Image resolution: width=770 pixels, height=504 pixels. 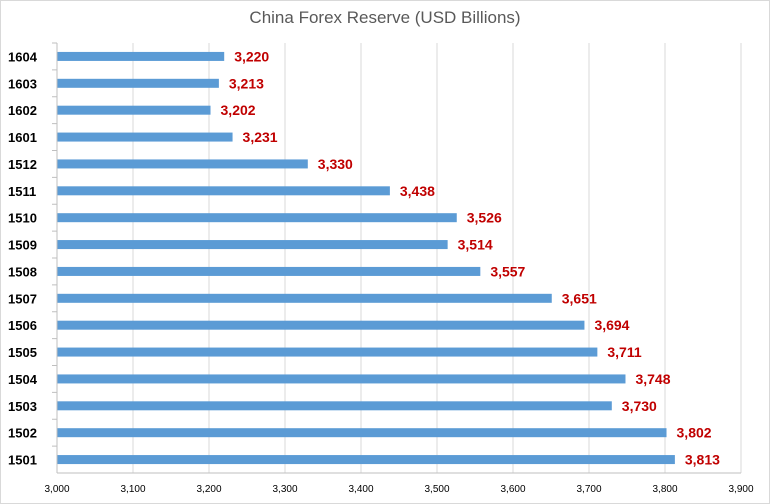 I want to click on data-label-1604: 3,220, so click(x=251, y=56).